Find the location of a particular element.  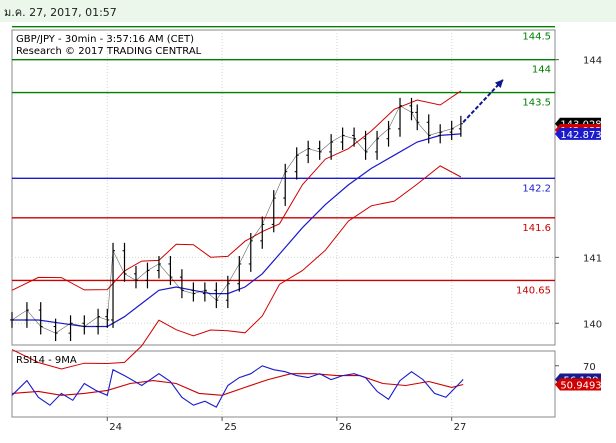

forecast-arrow-shaft is located at coordinates (483, 100).